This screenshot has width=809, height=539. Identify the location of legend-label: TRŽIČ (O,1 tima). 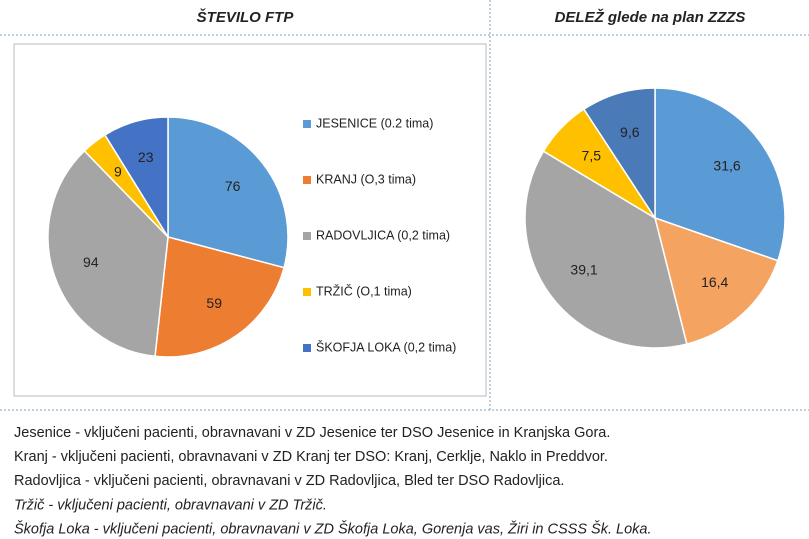
(364, 290).